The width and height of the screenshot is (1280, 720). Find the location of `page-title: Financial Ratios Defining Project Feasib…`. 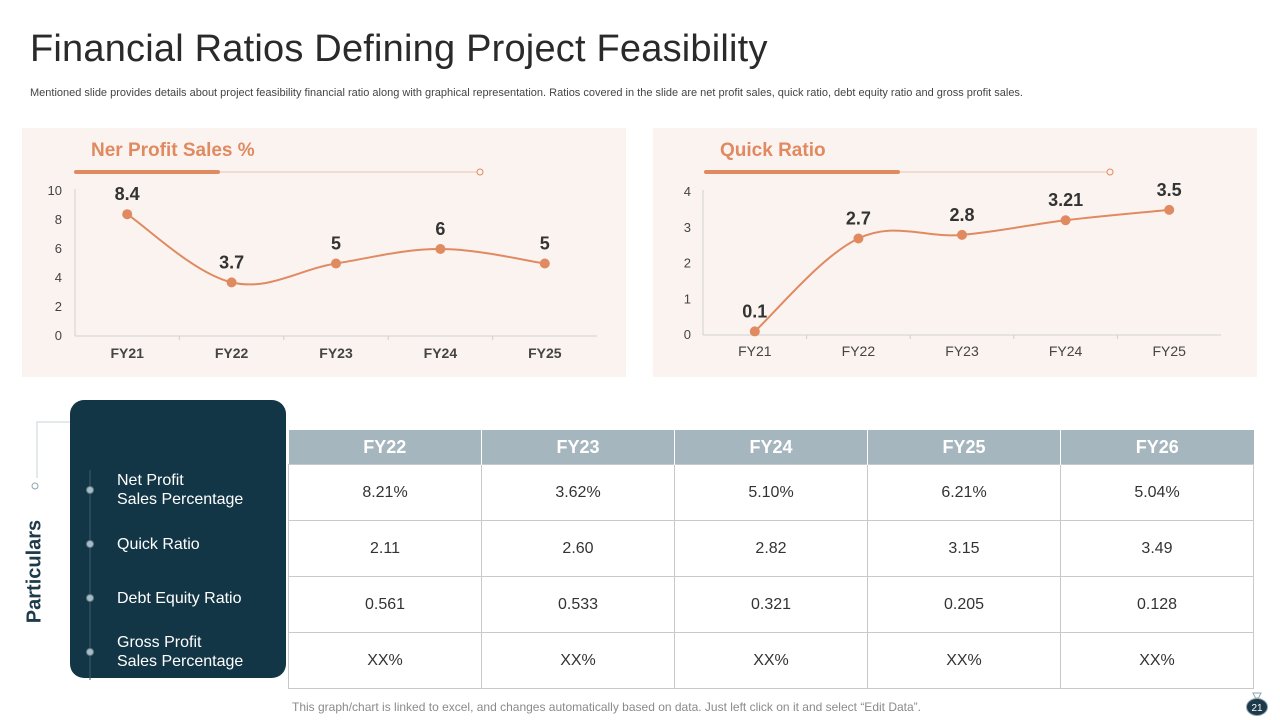

page-title: Financial Ratios Defining Project Feasib… is located at coordinates (399, 49).